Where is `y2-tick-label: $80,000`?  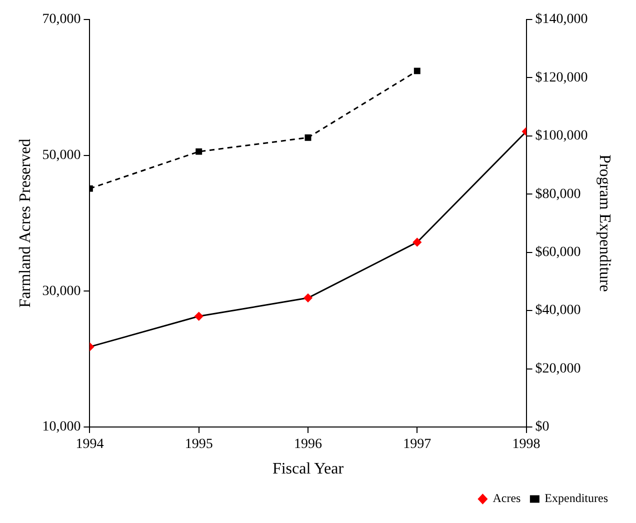
y2-tick-label: $80,000 is located at coordinates (558, 194).